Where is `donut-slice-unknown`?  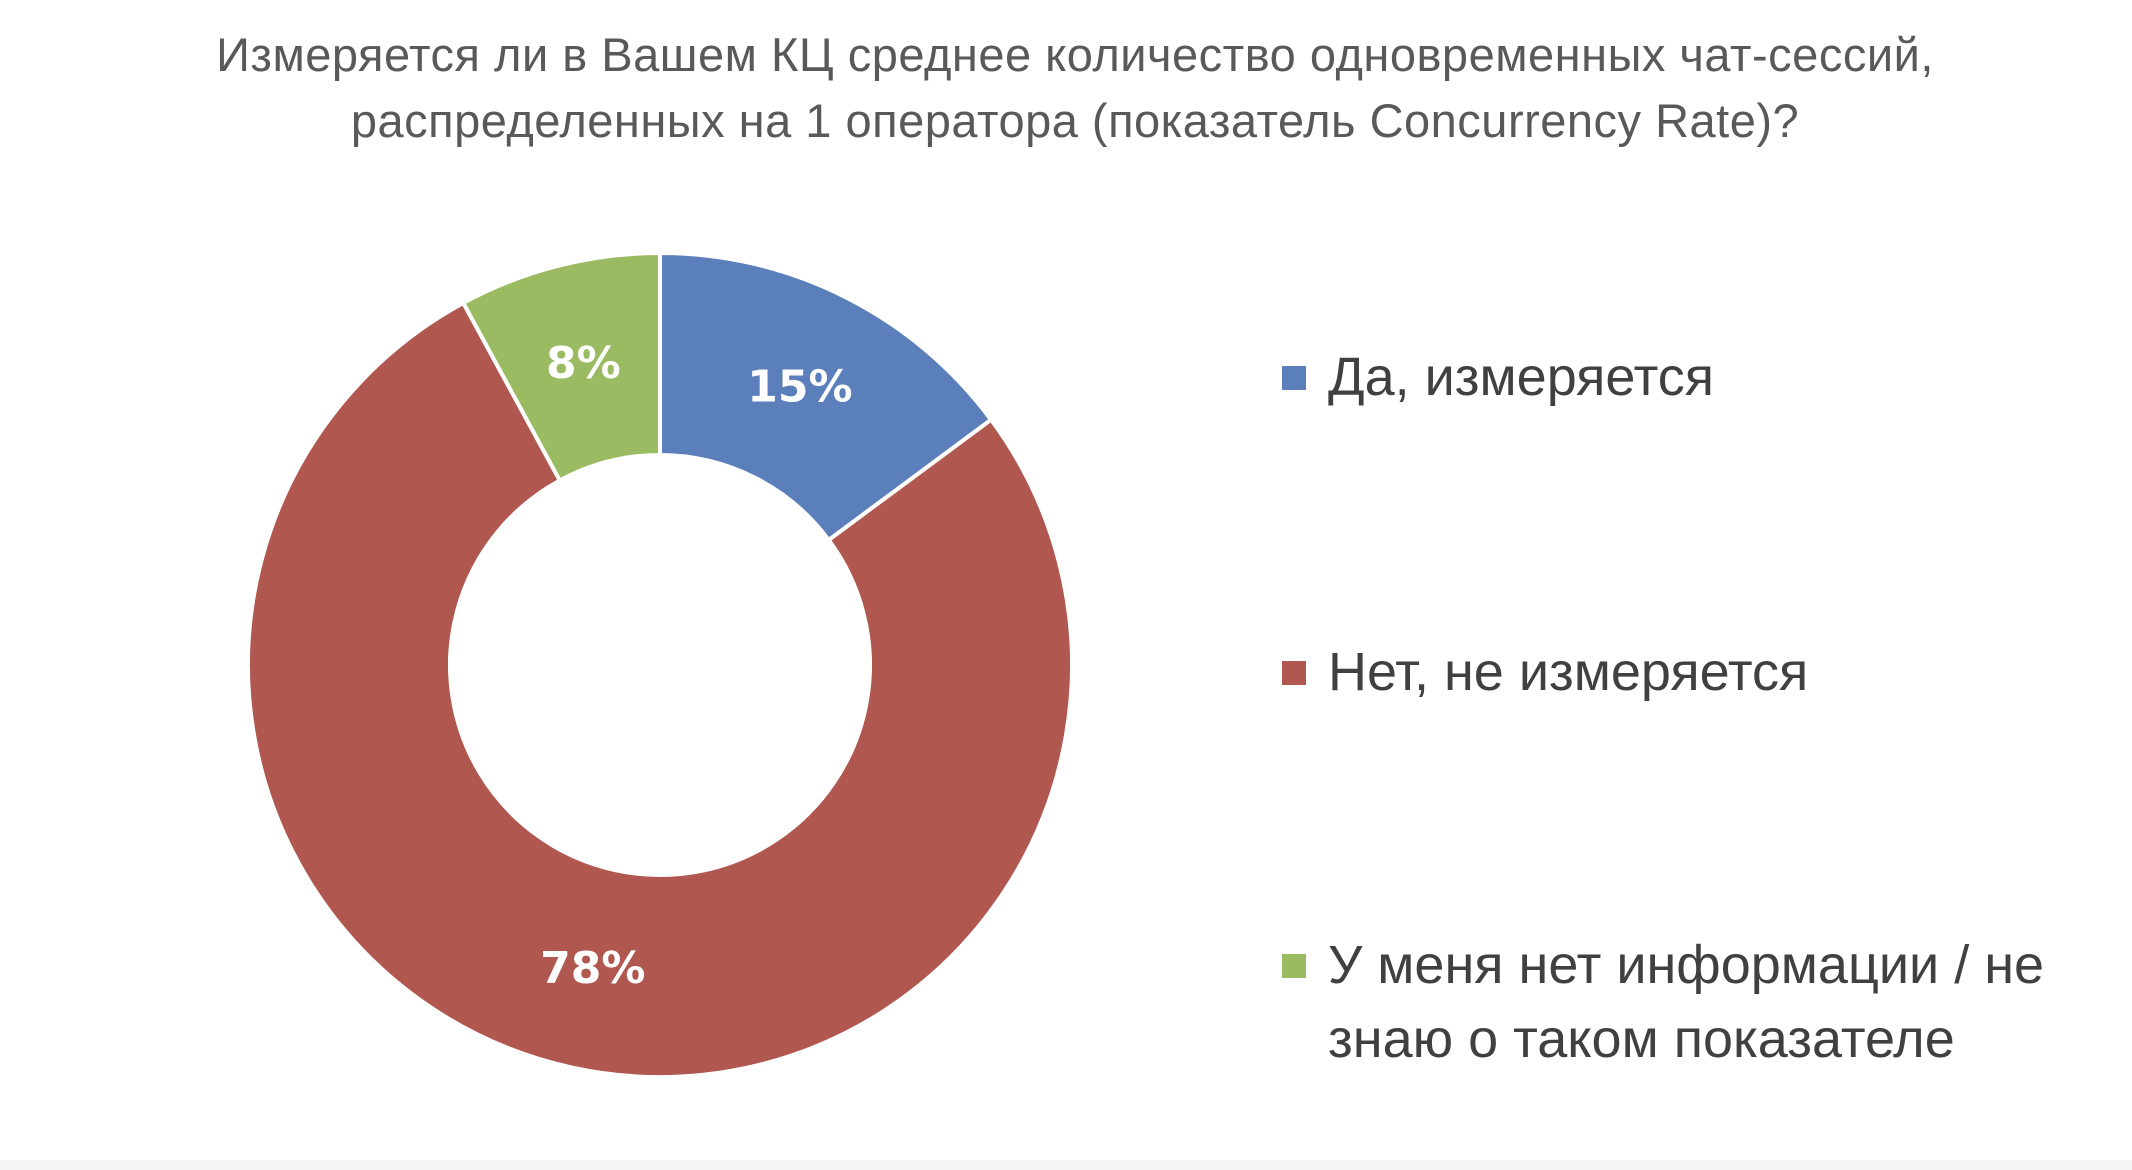
donut-slice-unknown is located at coordinates (561, 367).